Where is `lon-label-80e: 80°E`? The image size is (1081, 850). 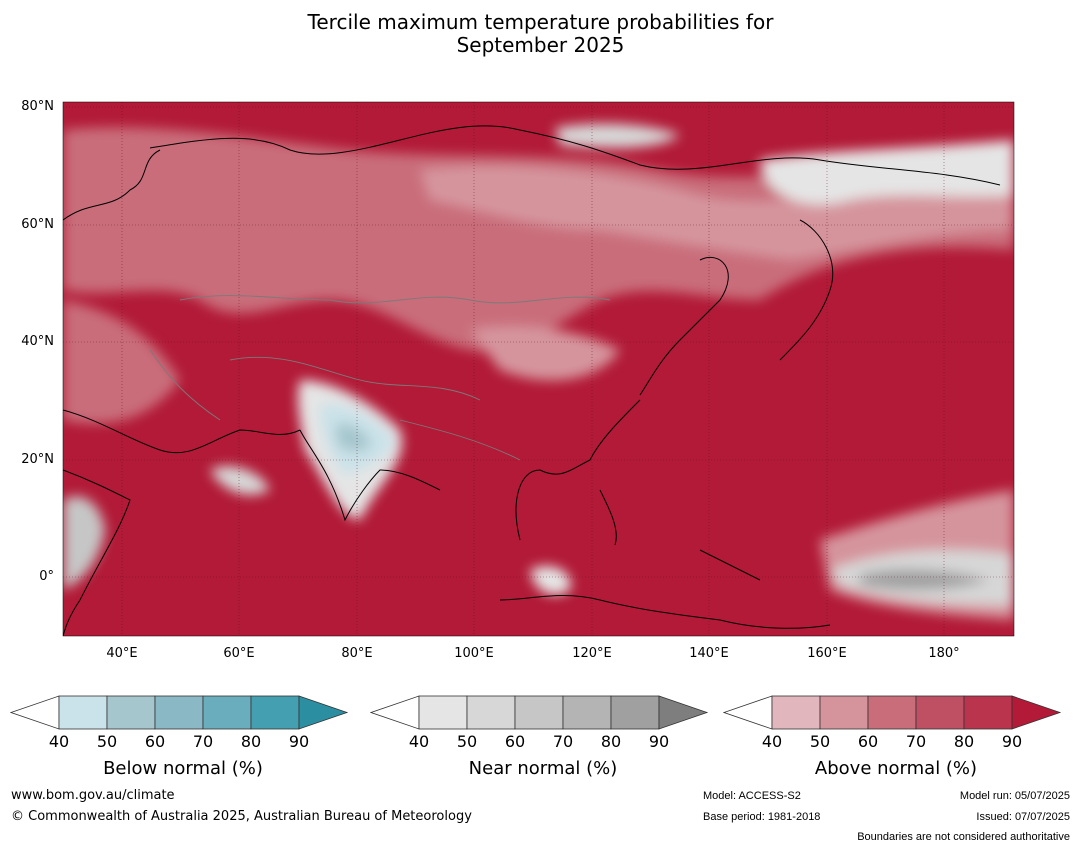
lon-label-80e: 80°E is located at coordinates (357, 653).